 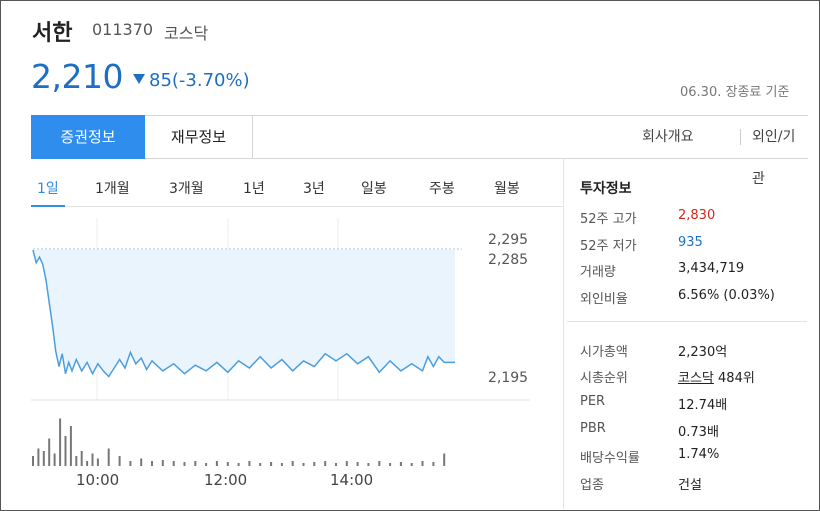 What do you see at coordinates (186, 189) in the screenshot?
I see `period-tab-3m: 3개월` at bounding box center [186, 189].